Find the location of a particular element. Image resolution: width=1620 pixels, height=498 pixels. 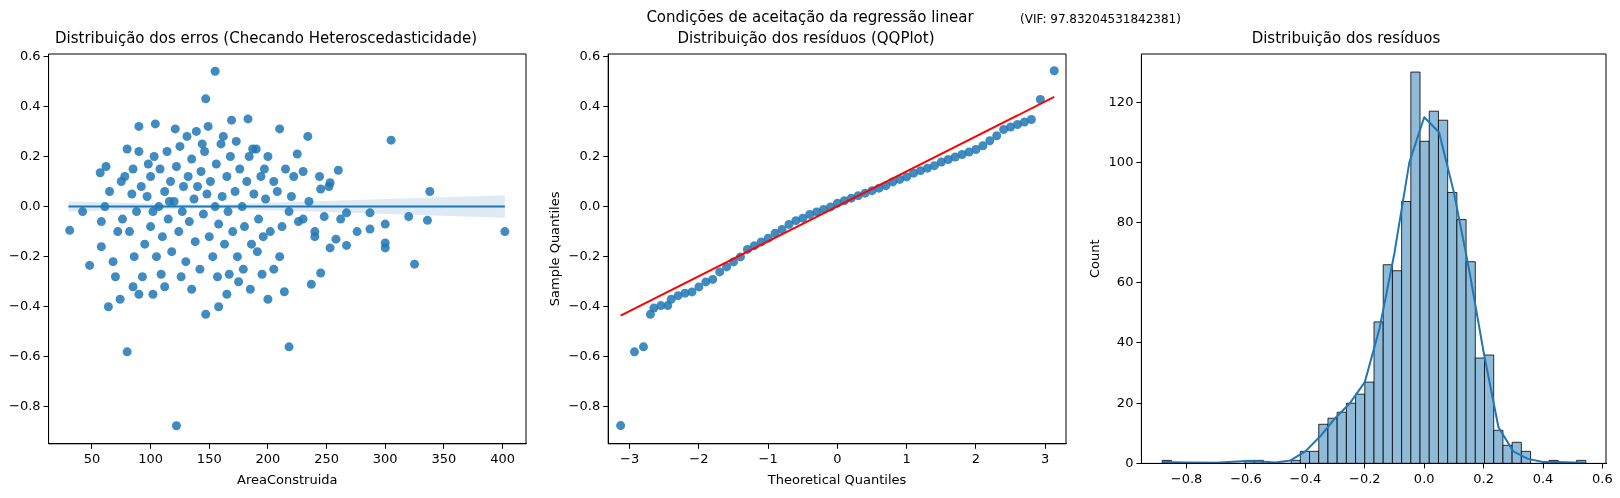

x-tick-label: 1 is located at coordinates (906, 458).